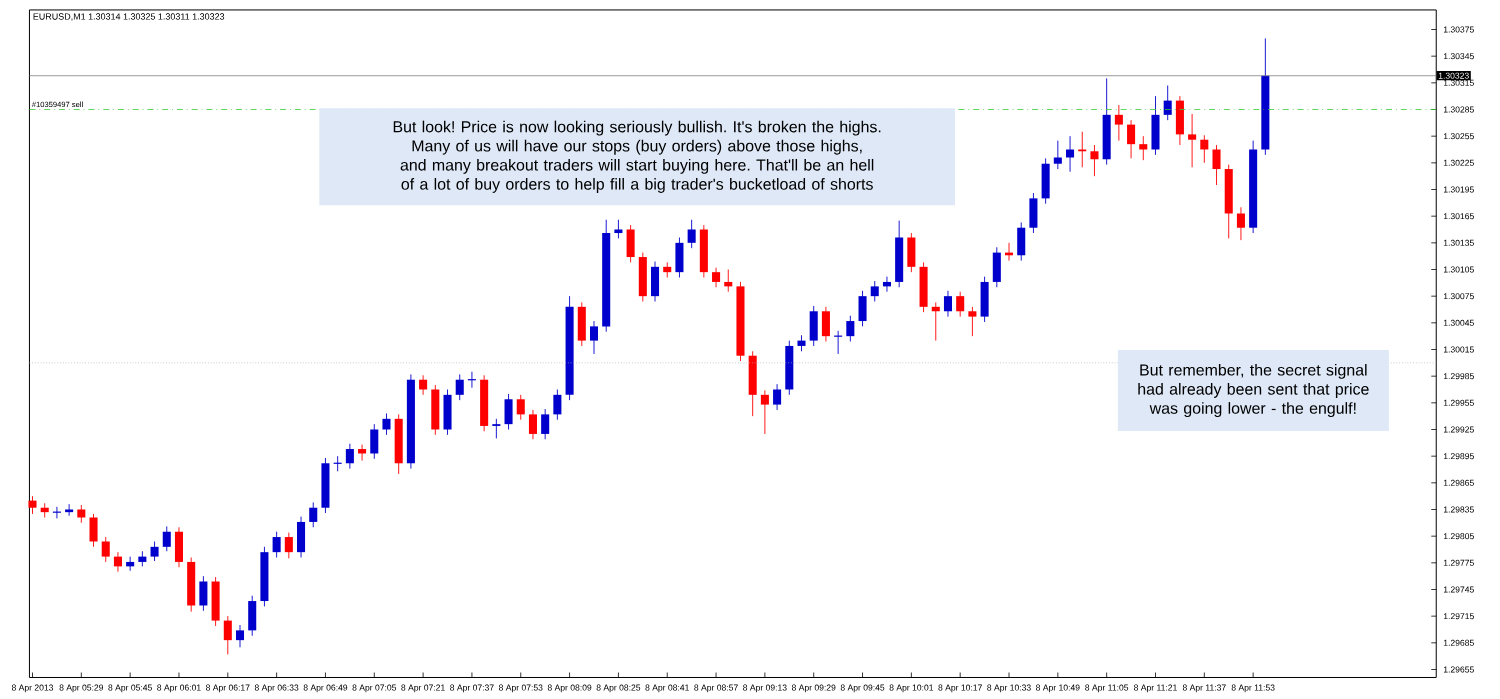 This screenshot has height=699, width=1500. Describe the element at coordinates (374, 688) in the screenshot. I see `x-tick-label: 8 Apr 07:05` at that location.